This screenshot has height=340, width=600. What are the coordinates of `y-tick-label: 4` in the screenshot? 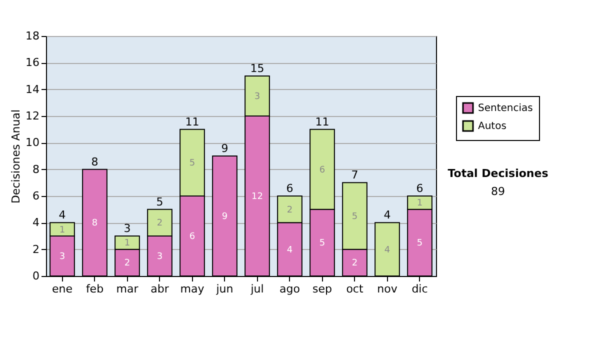 It's located at (36, 223).